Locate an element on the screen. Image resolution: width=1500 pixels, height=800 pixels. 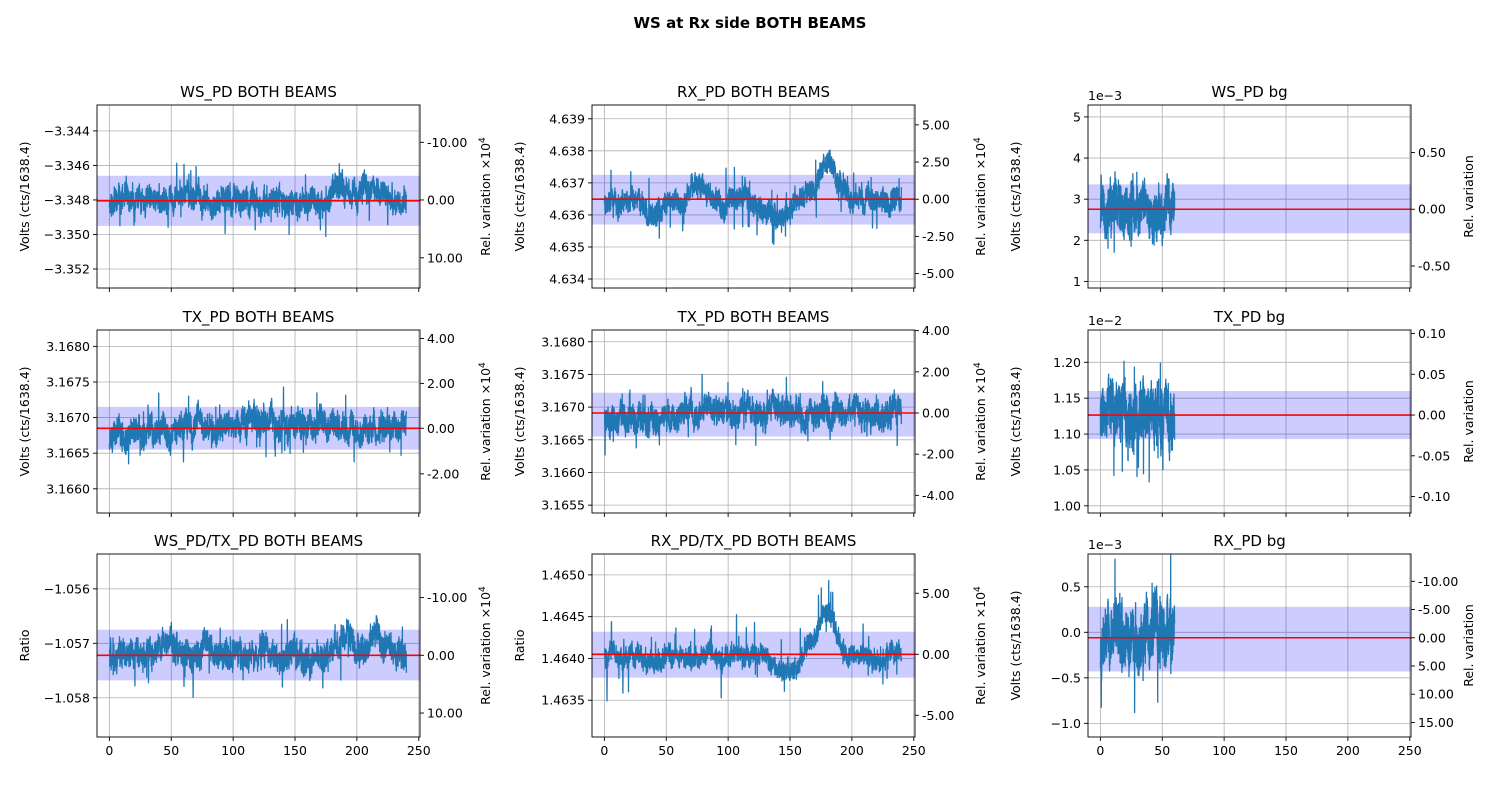
x-tick-label: 50 is located at coordinates (171, 750).